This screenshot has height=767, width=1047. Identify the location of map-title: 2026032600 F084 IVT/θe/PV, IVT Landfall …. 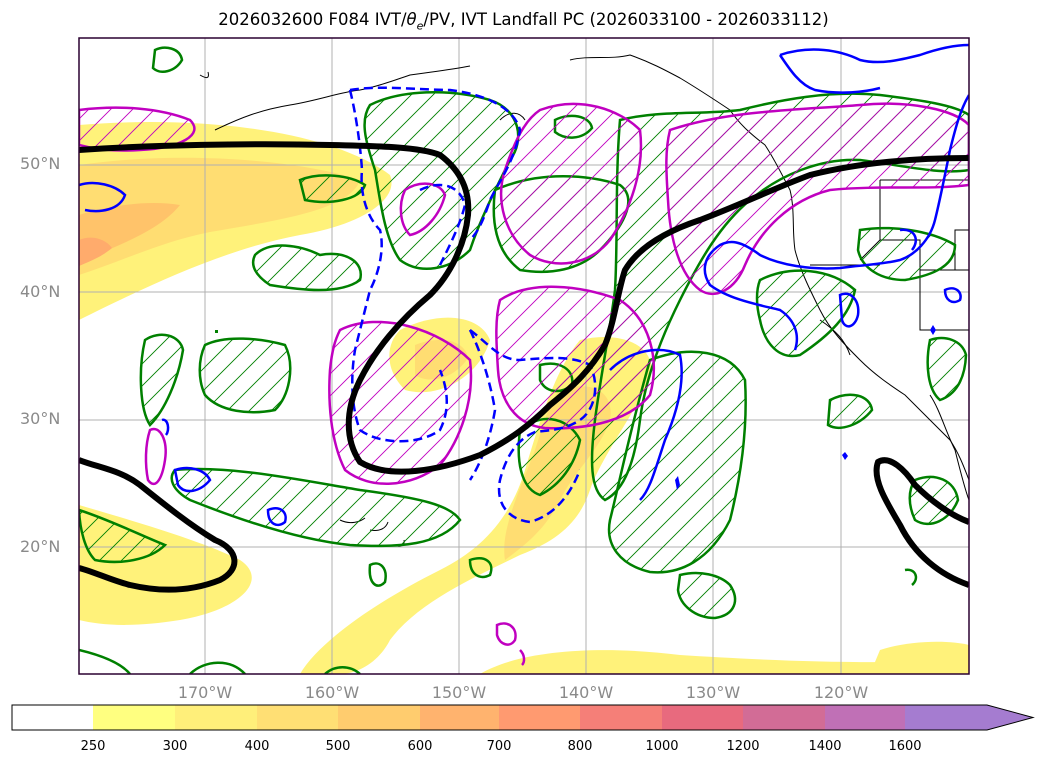
(523, 21).